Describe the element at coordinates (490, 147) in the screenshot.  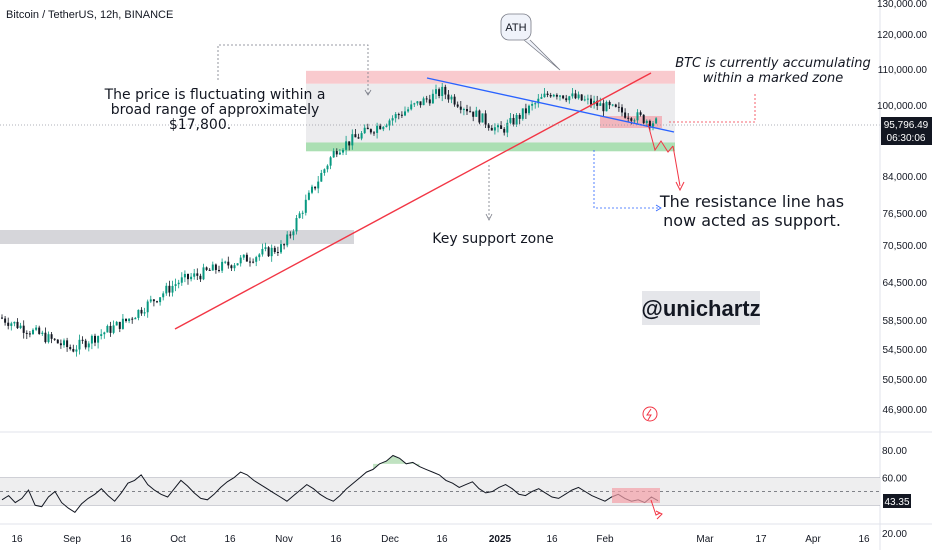
I see `support-zone` at that location.